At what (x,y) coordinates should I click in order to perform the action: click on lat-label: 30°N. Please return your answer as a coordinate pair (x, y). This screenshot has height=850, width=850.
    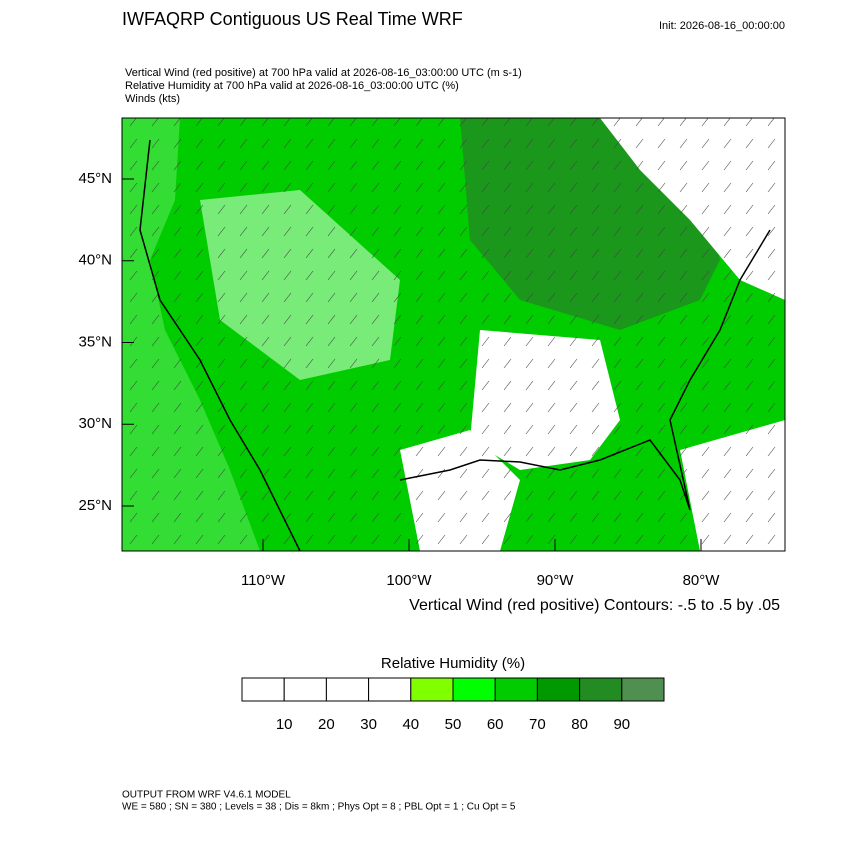
    Looking at the image, I should click on (95, 423).